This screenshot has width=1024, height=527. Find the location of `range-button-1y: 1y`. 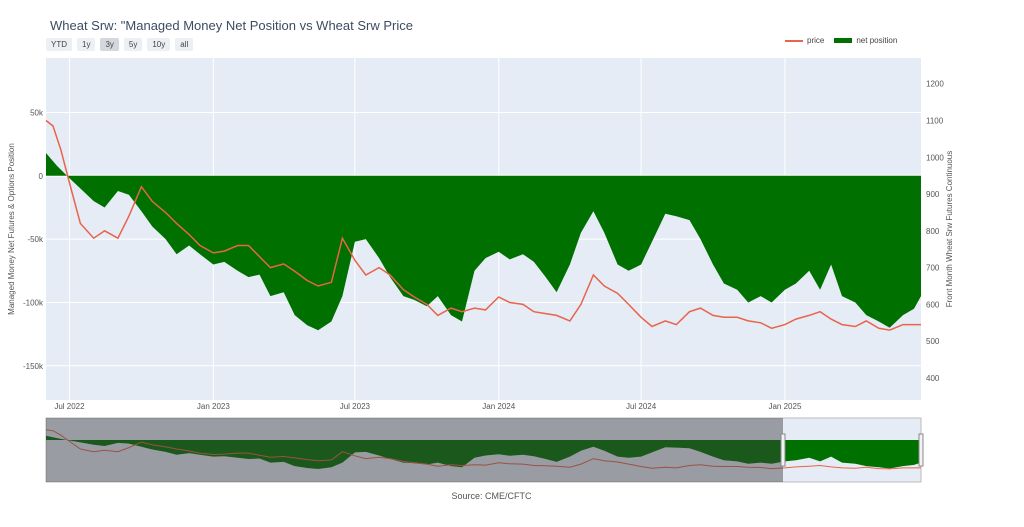

range-button-1y: 1y is located at coordinates (86, 44).